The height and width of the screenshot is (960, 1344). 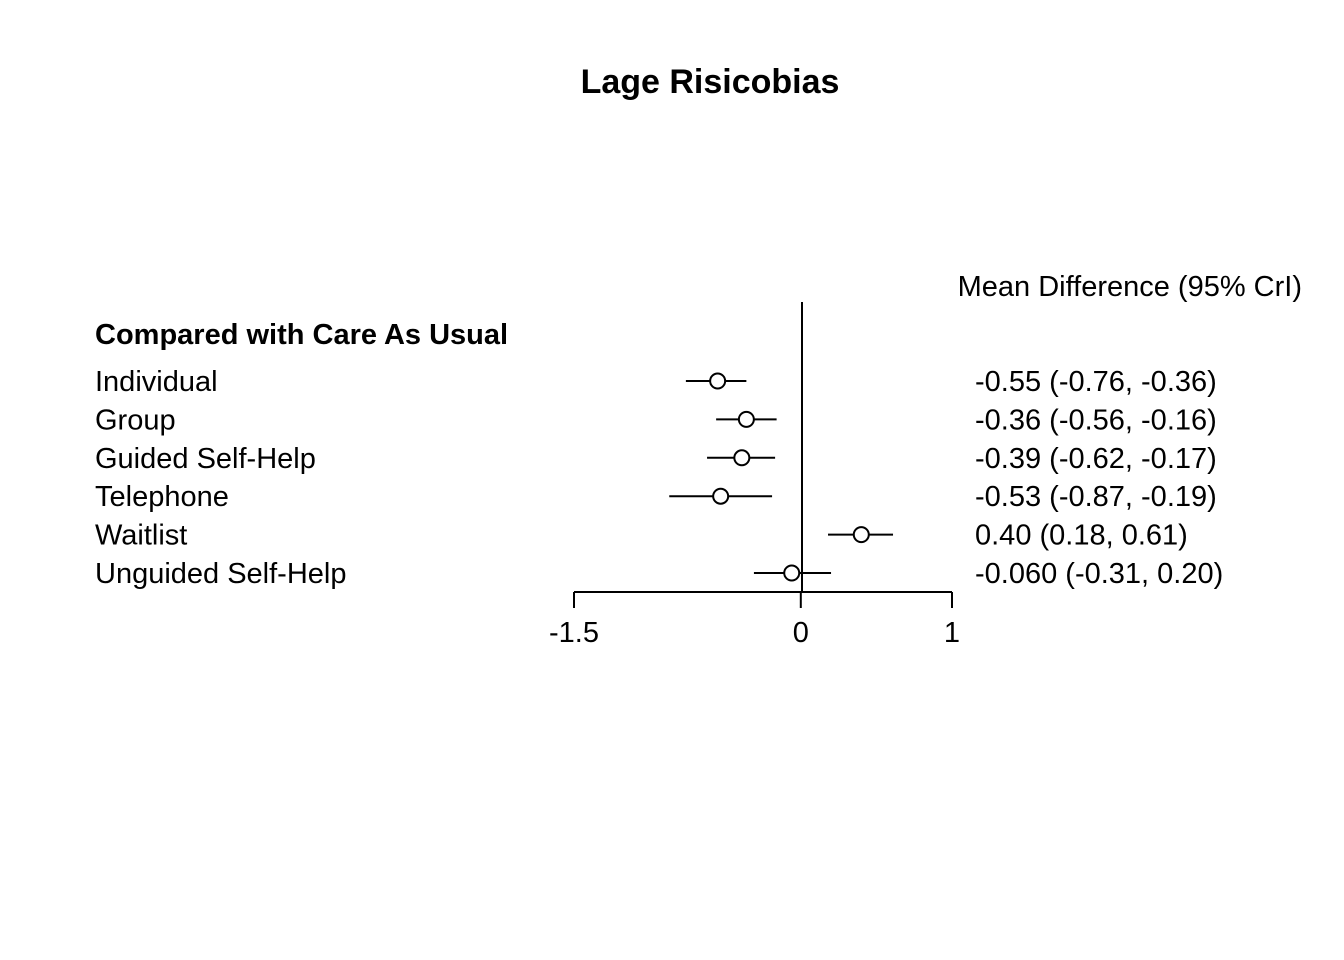 What do you see at coordinates (754, 620) in the screenshot?
I see `x-axis: -1.5 0 1` at bounding box center [754, 620].